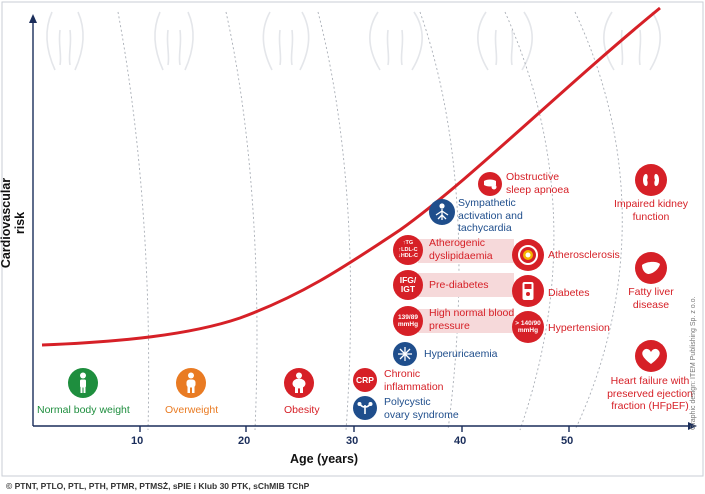 This screenshot has height=494, width=705. Describe the element at coordinates (528, 330) in the screenshot. I see `ht-icon-unit: mmHg` at that location.